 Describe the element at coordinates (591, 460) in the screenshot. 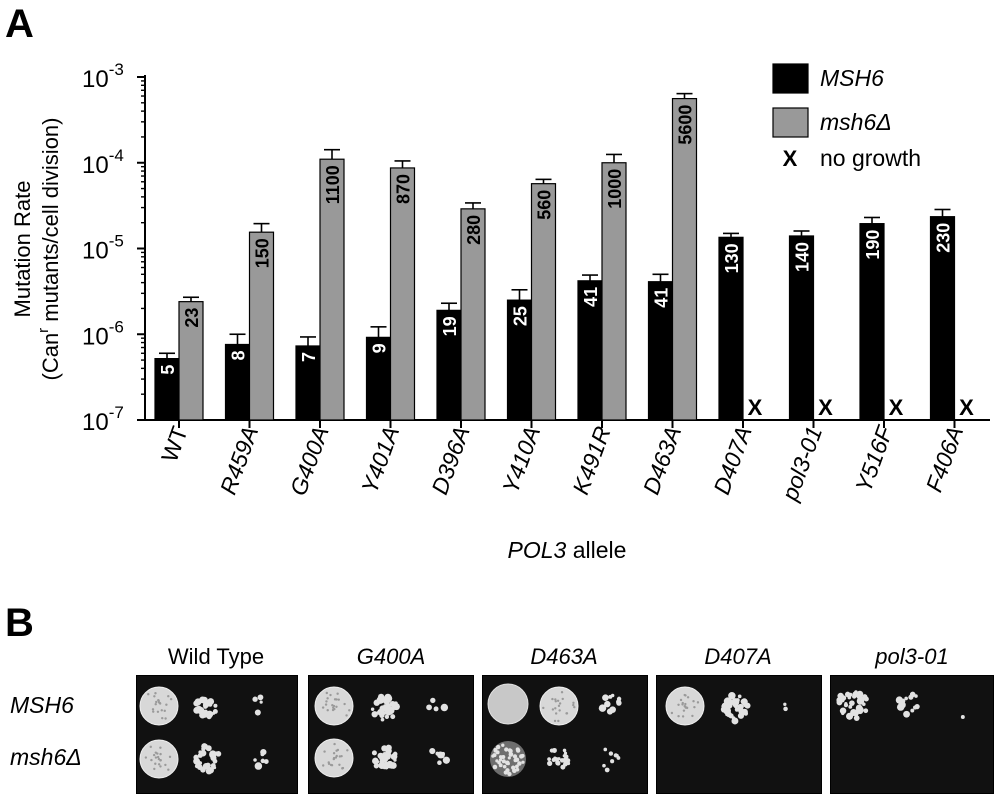

I see `x-tick-label-k491r: K491R` at that location.